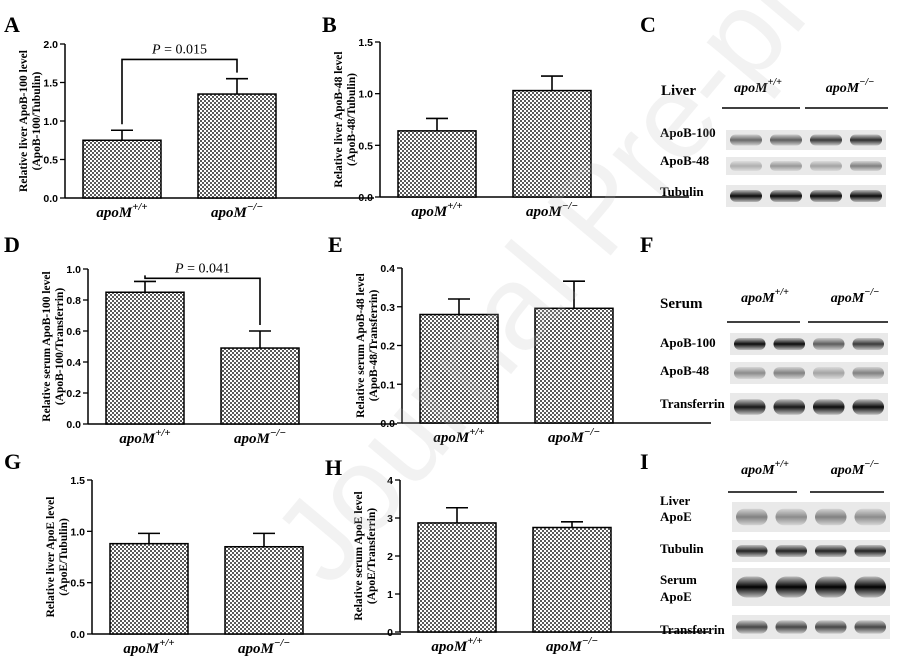 The image size is (910, 672). What do you see at coordinates (871, 464) in the screenshot?
I see `genotype-label-sup: −/−` at bounding box center [871, 464].